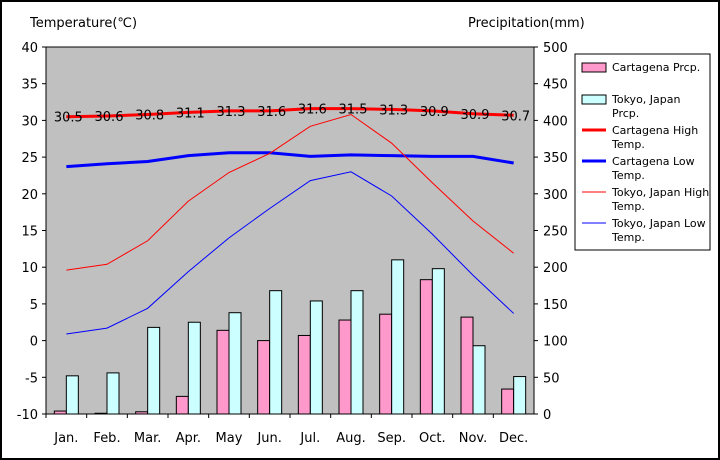 The height and width of the screenshot is (460, 720). What do you see at coordinates (555, 195) in the screenshot?
I see `y-right-tick-label: 300` at bounding box center [555, 195].